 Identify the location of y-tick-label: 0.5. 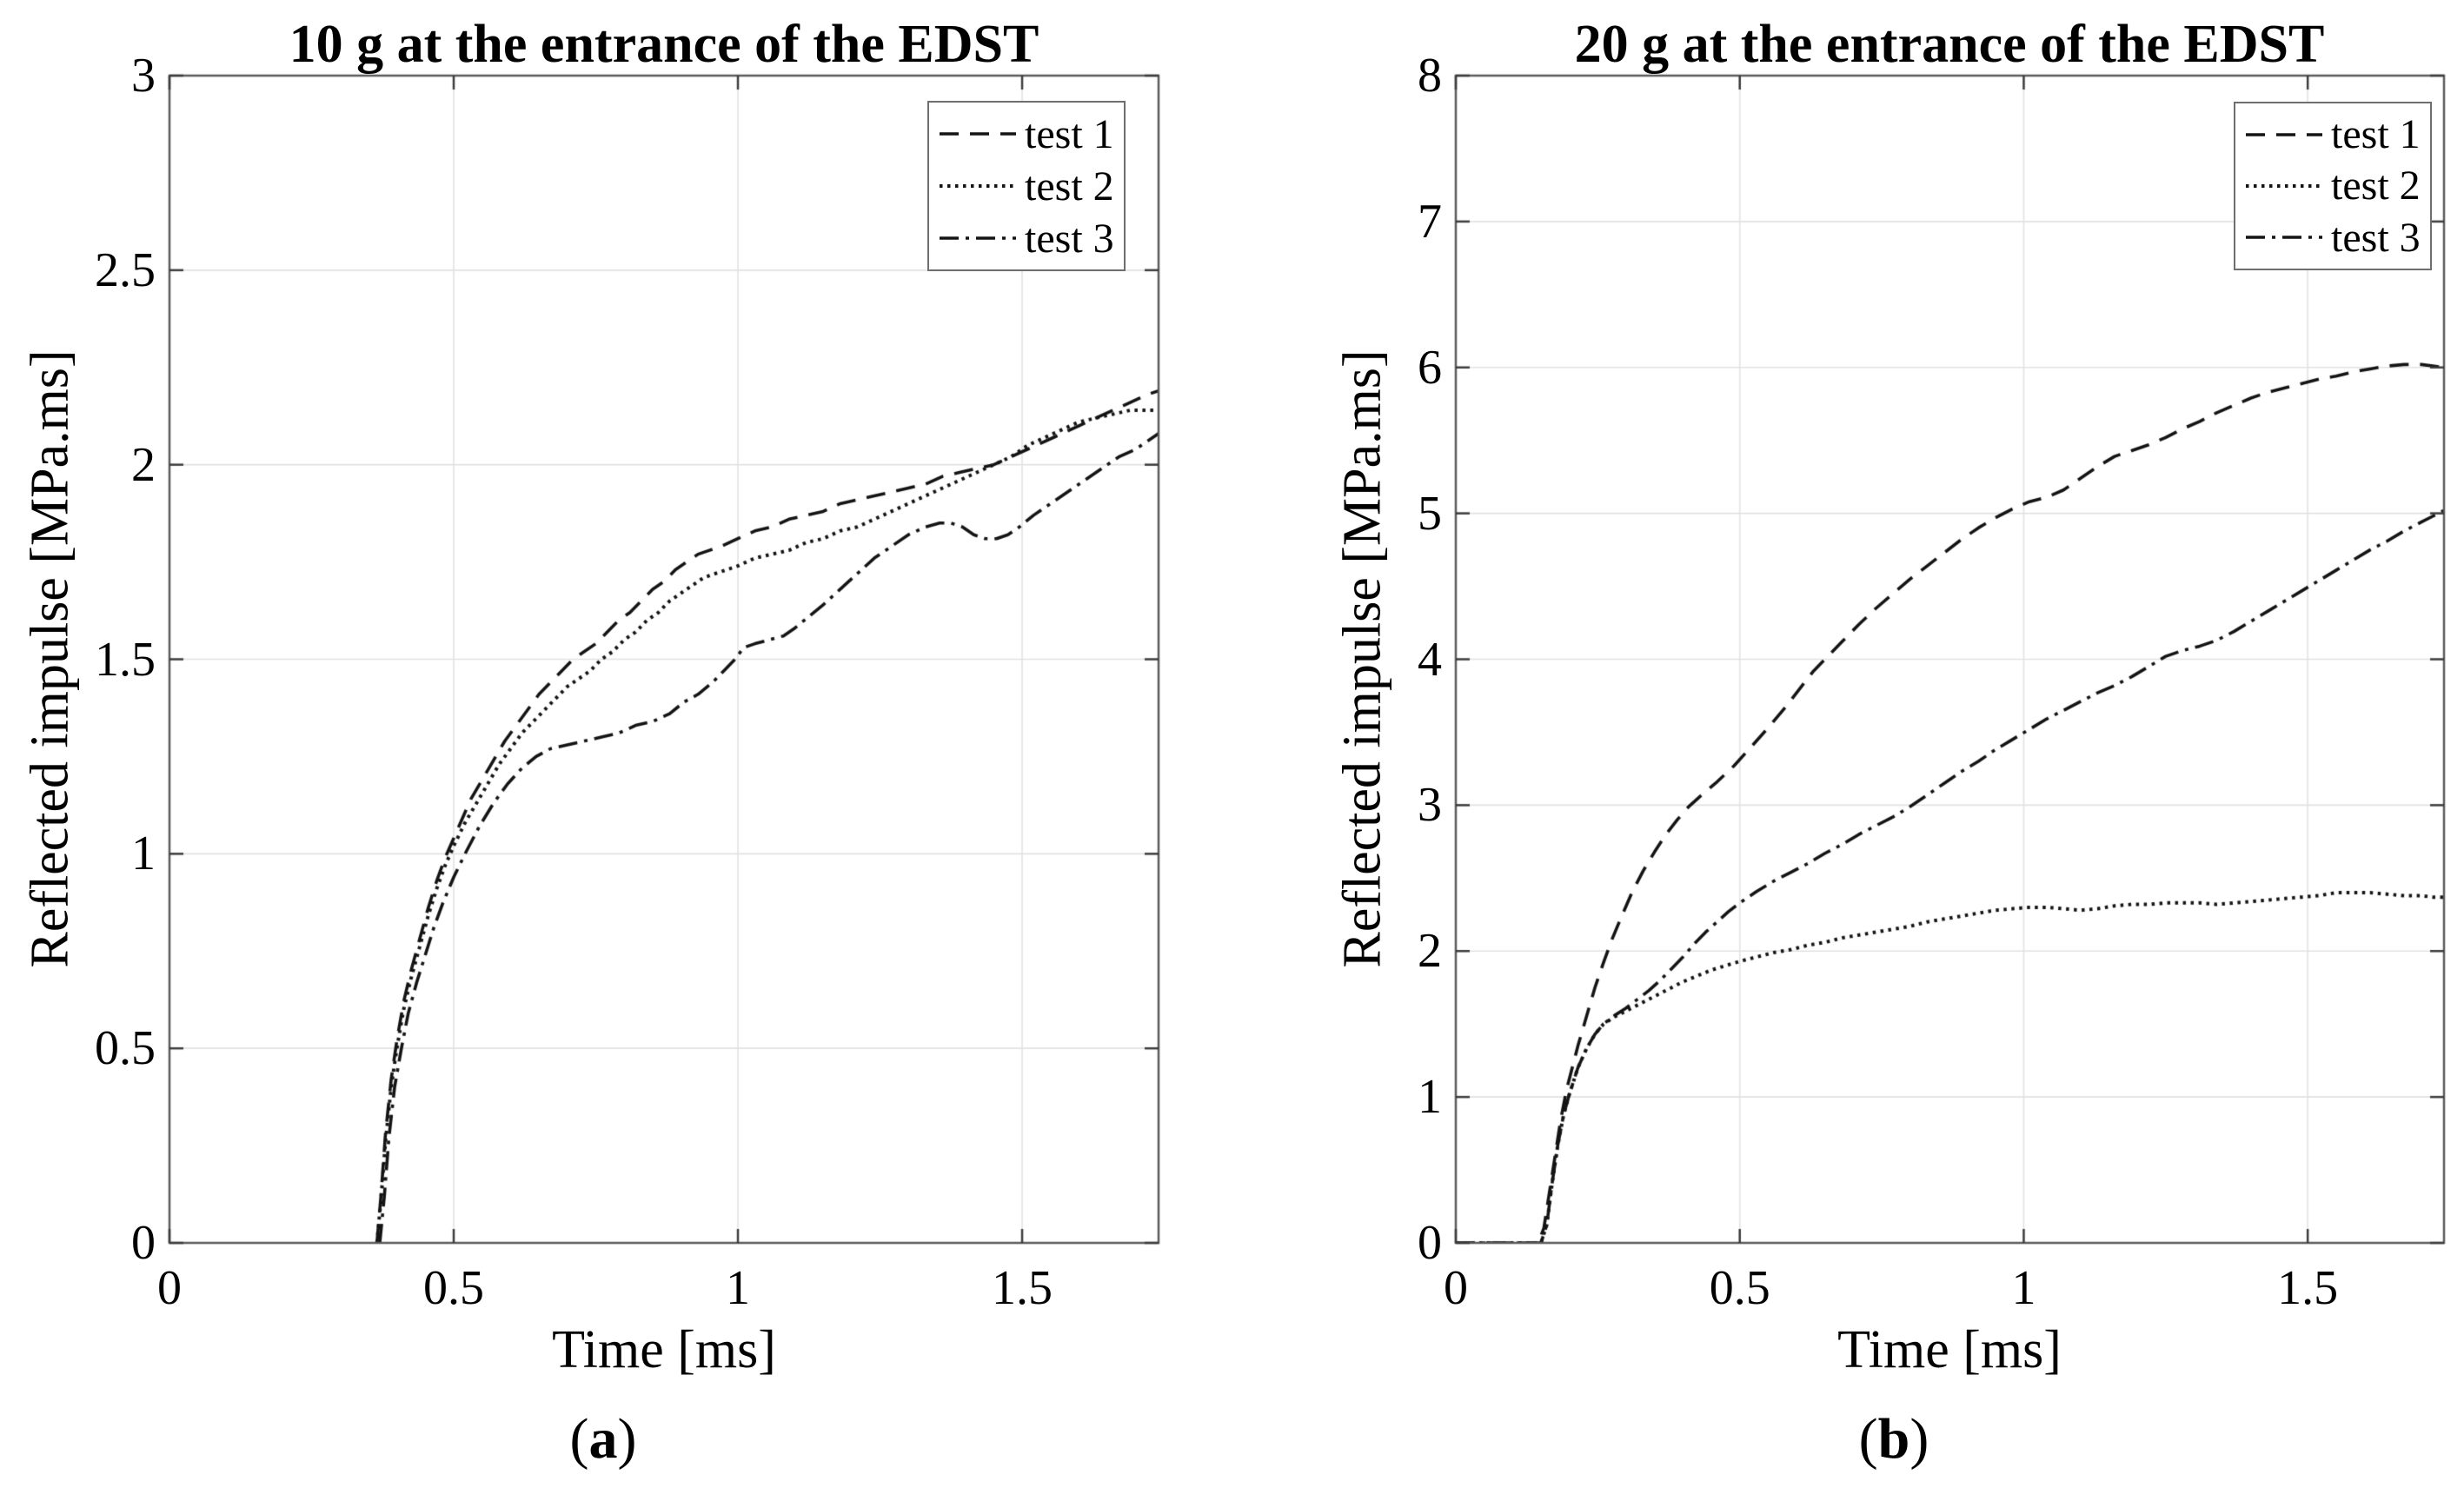
(125, 1049).